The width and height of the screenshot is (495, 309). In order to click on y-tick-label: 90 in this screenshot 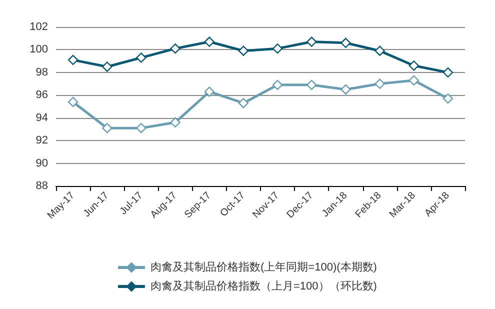, I will do `click(42, 163)`.